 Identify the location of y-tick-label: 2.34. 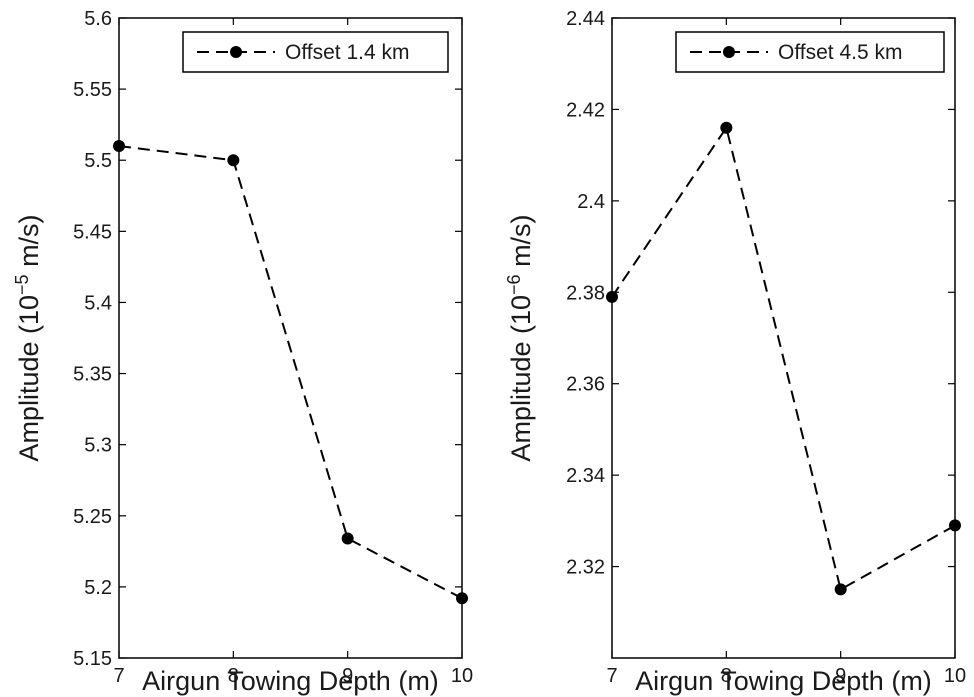
(585, 476).